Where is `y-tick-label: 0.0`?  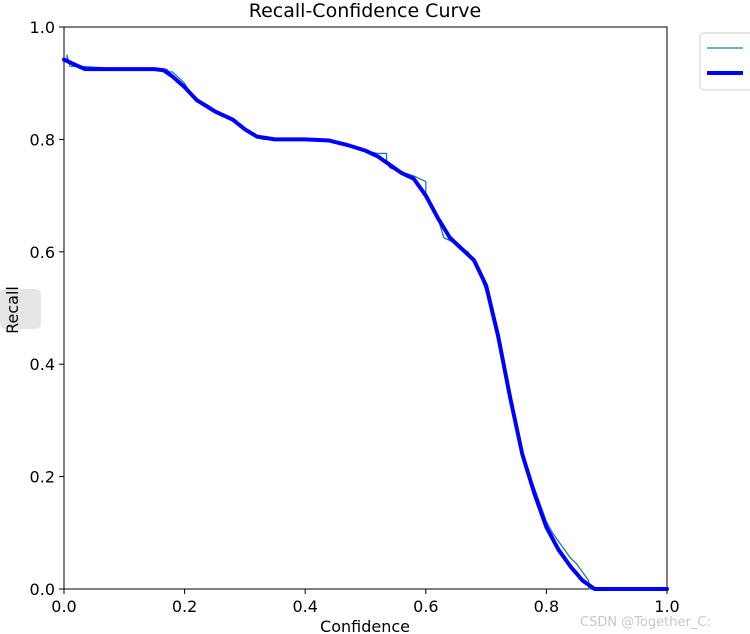 y-tick-label: 0.0 is located at coordinates (42, 589).